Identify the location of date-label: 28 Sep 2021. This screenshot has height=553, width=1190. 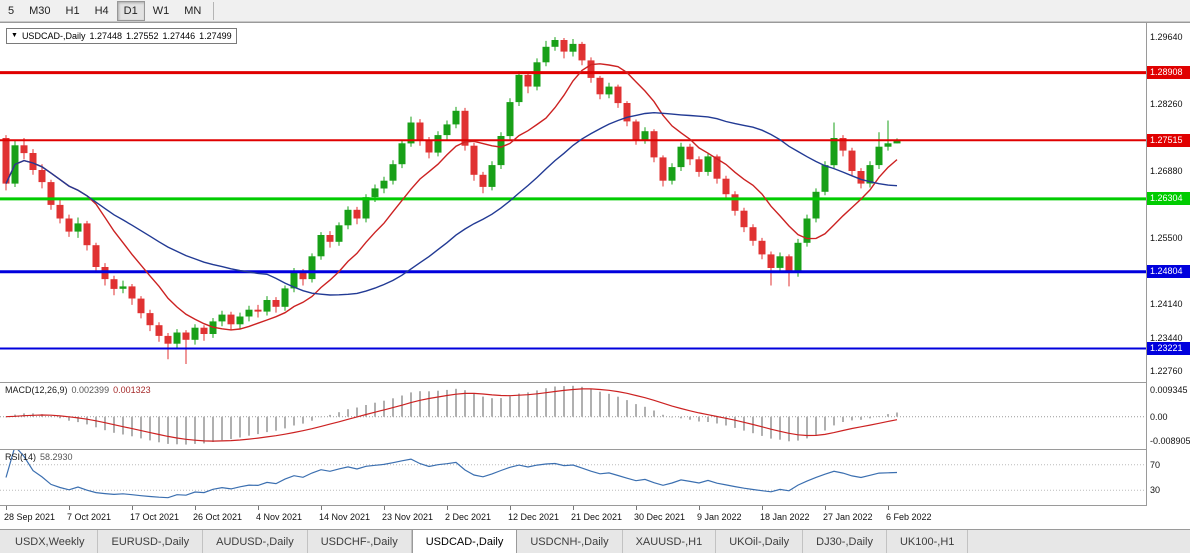
(30, 517).